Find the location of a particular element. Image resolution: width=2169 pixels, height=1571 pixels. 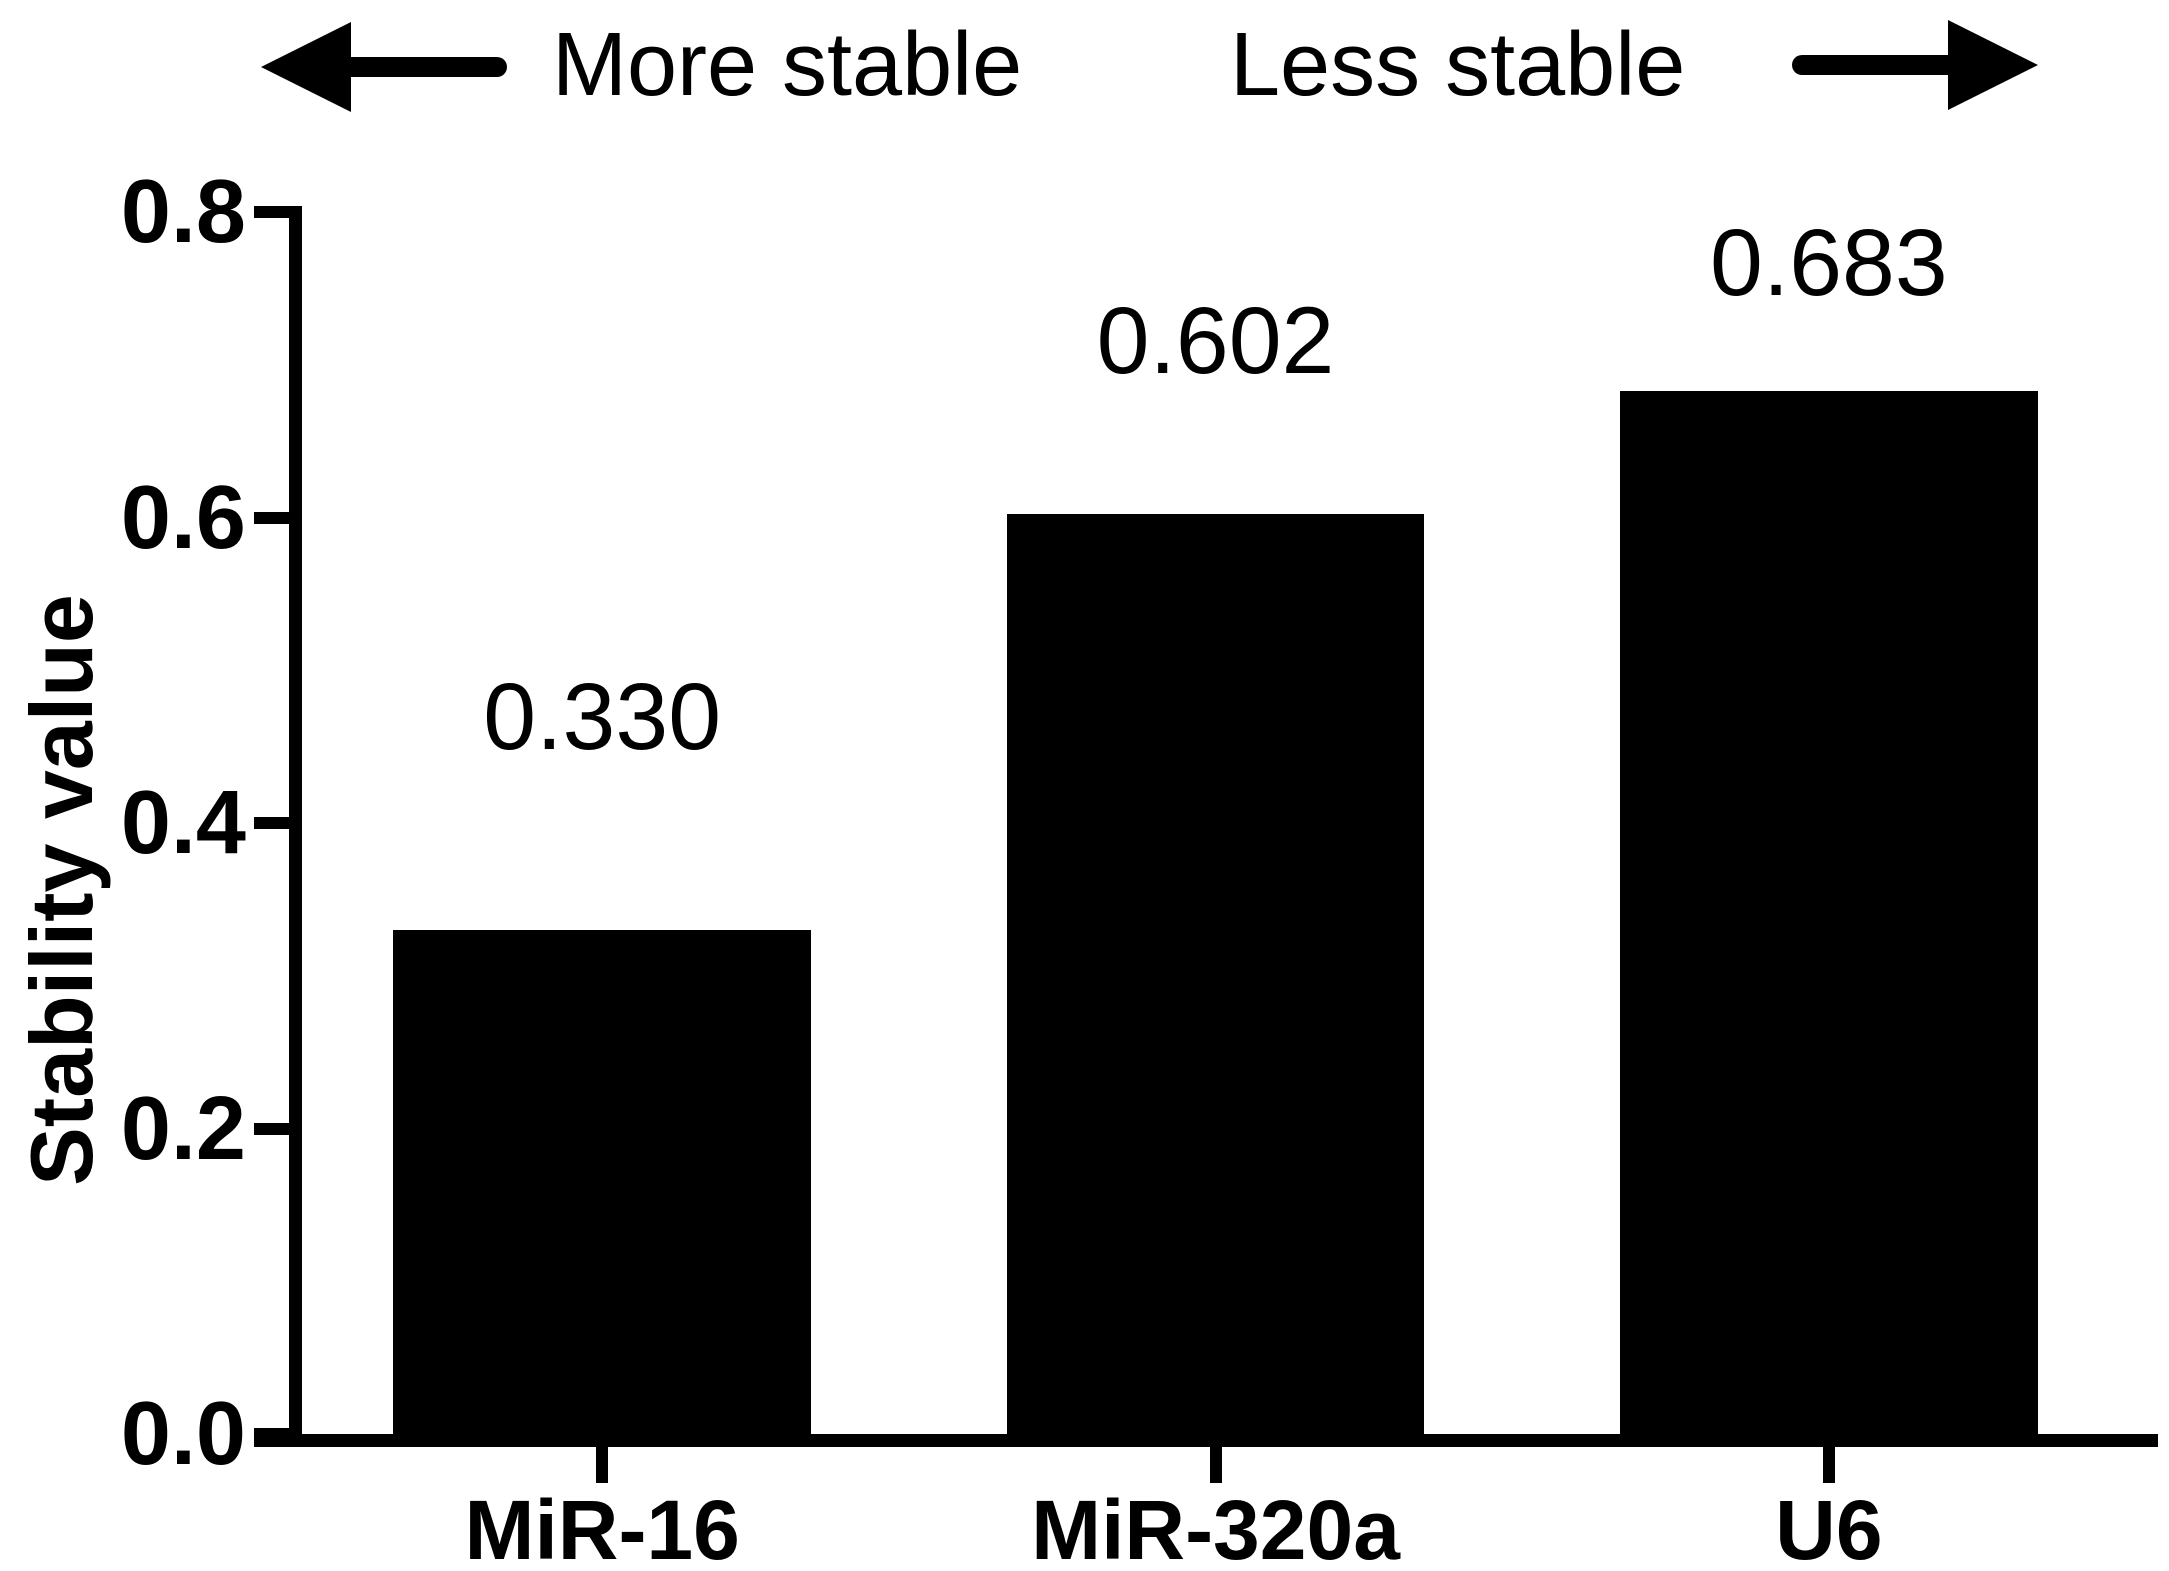

y-tick-label: 0.4 is located at coordinates (183, 823).